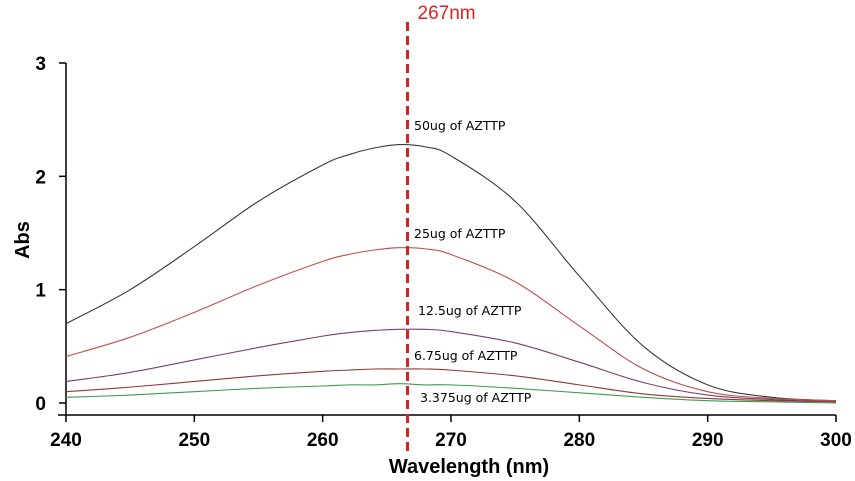  What do you see at coordinates (40, 64) in the screenshot?
I see `y-tick-label: 3` at bounding box center [40, 64].